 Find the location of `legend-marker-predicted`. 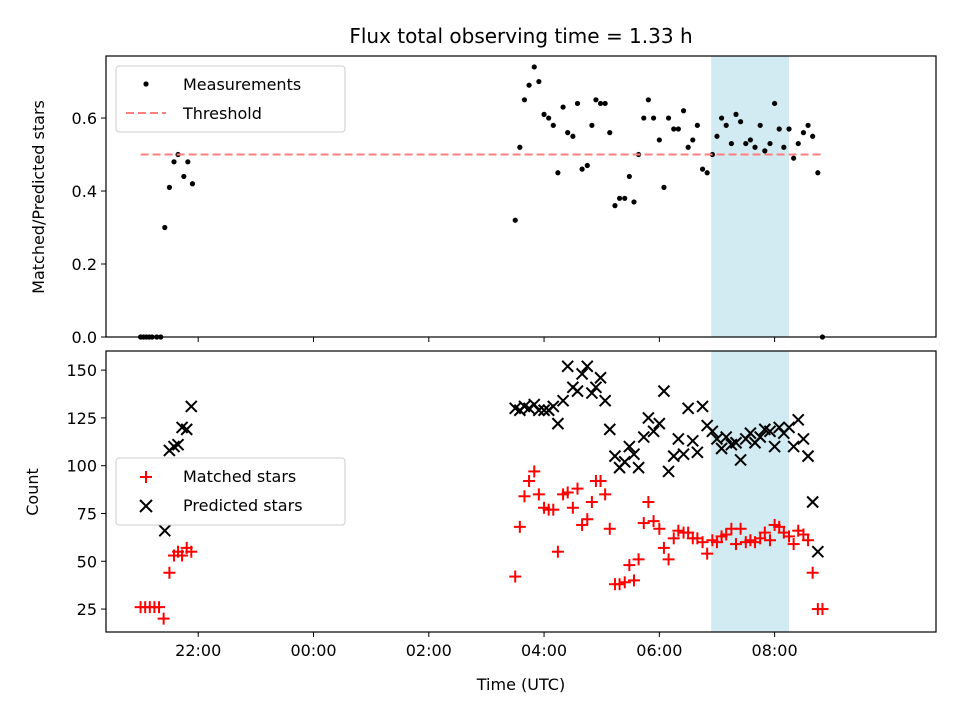

legend-marker-predicted is located at coordinates (146, 506).